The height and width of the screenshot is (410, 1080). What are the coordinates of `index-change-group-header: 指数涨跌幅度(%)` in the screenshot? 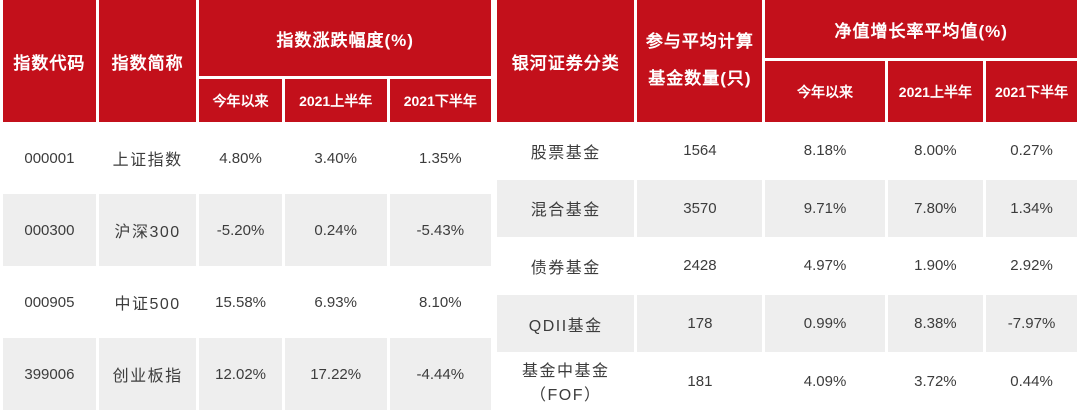 It's located at (345, 39).